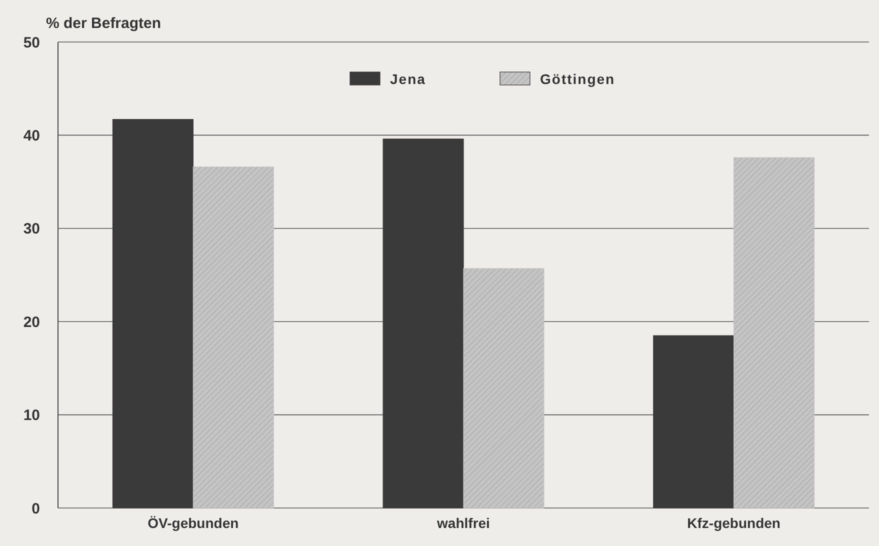 Image resolution: width=879 pixels, height=546 pixels. I want to click on y-tick-label: 0, so click(36, 509).